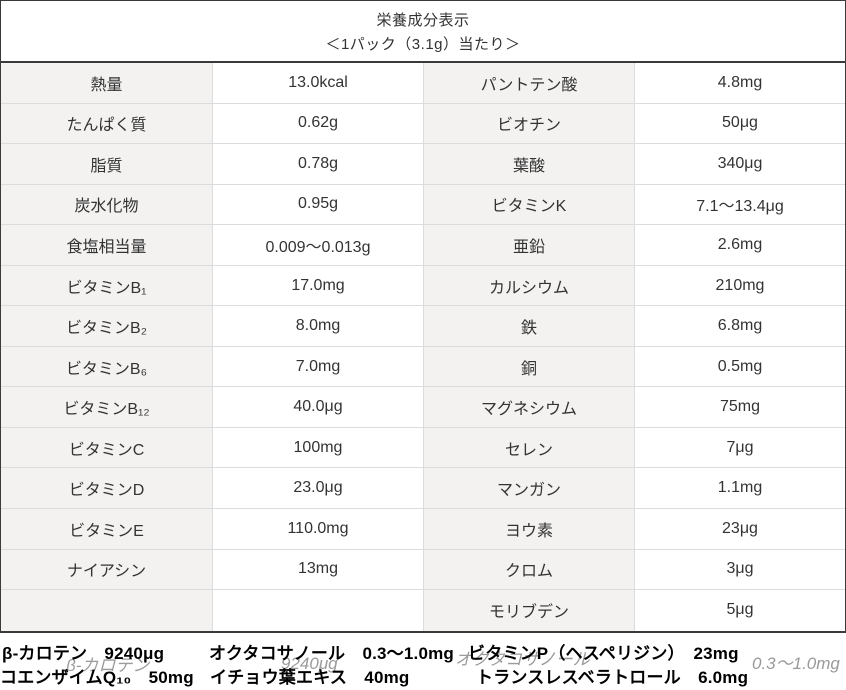 The image size is (846, 690). I want to click on nutrient-value-cell: 13.0kcal, so click(317, 83).